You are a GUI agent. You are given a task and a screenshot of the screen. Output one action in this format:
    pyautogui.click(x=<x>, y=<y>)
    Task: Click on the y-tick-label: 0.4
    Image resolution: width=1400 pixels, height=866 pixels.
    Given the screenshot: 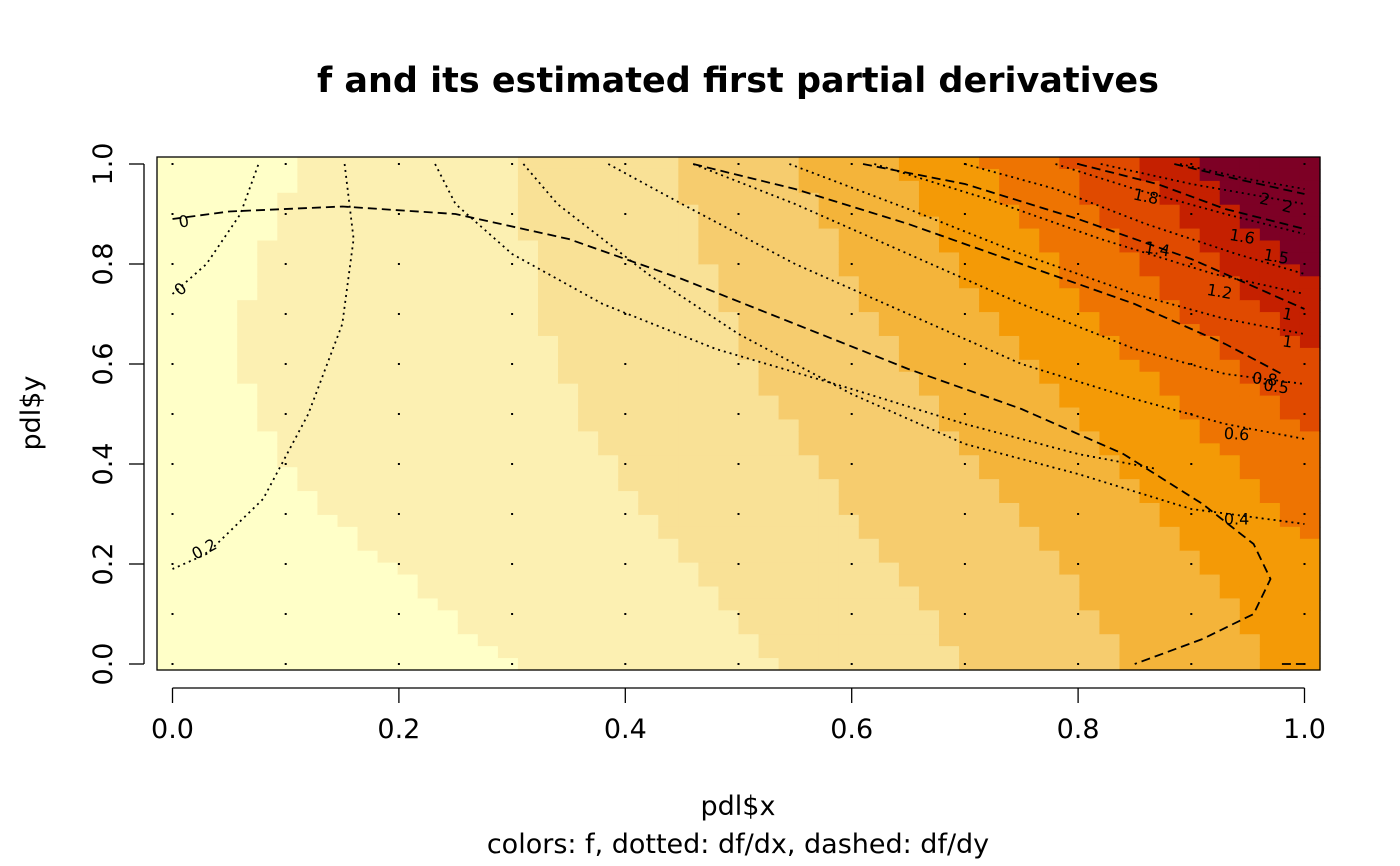 What is the action you would take?
    pyautogui.click(x=103, y=464)
    